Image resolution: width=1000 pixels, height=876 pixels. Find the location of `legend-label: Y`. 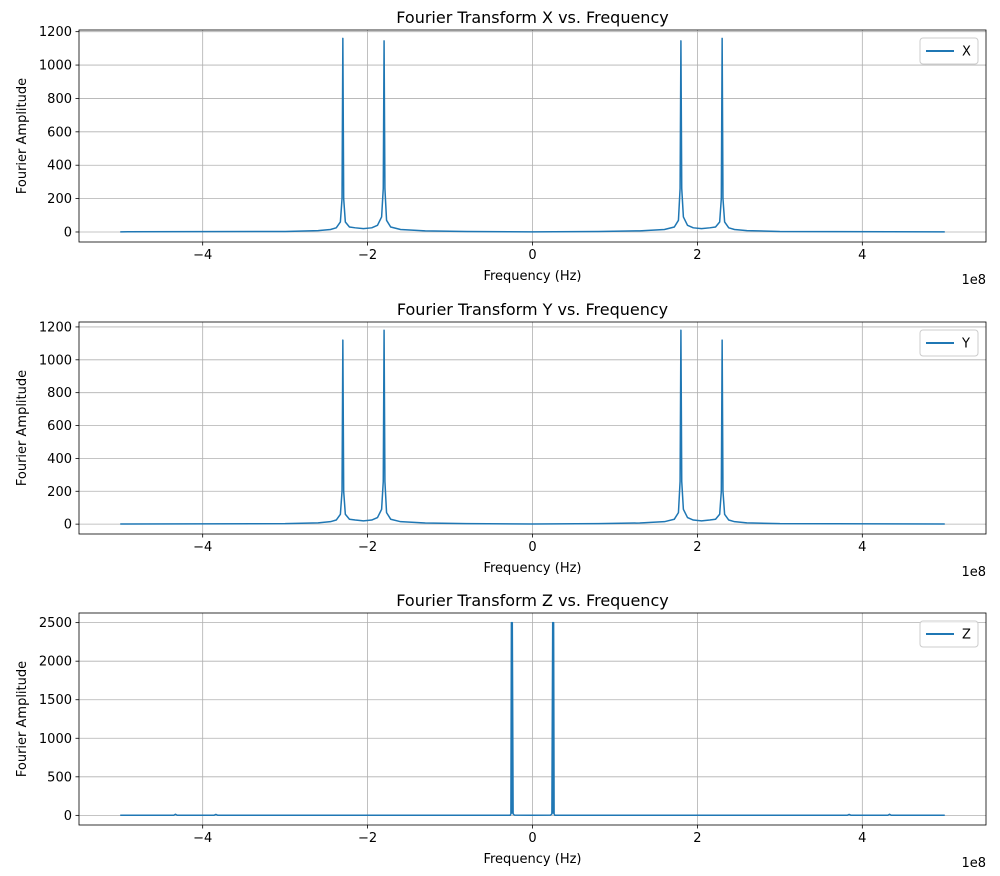

legend-label: Y is located at coordinates (965, 344).